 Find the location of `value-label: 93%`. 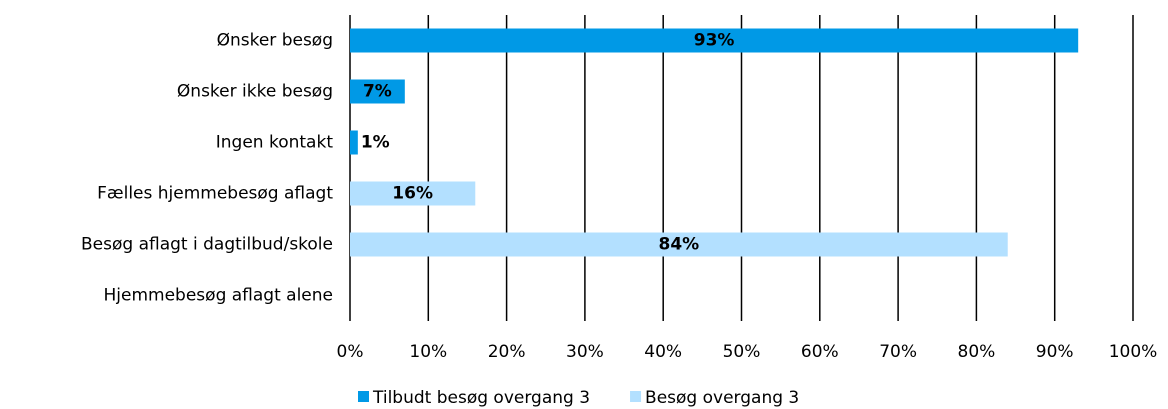

value-label: 93% is located at coordinates (714, 41).